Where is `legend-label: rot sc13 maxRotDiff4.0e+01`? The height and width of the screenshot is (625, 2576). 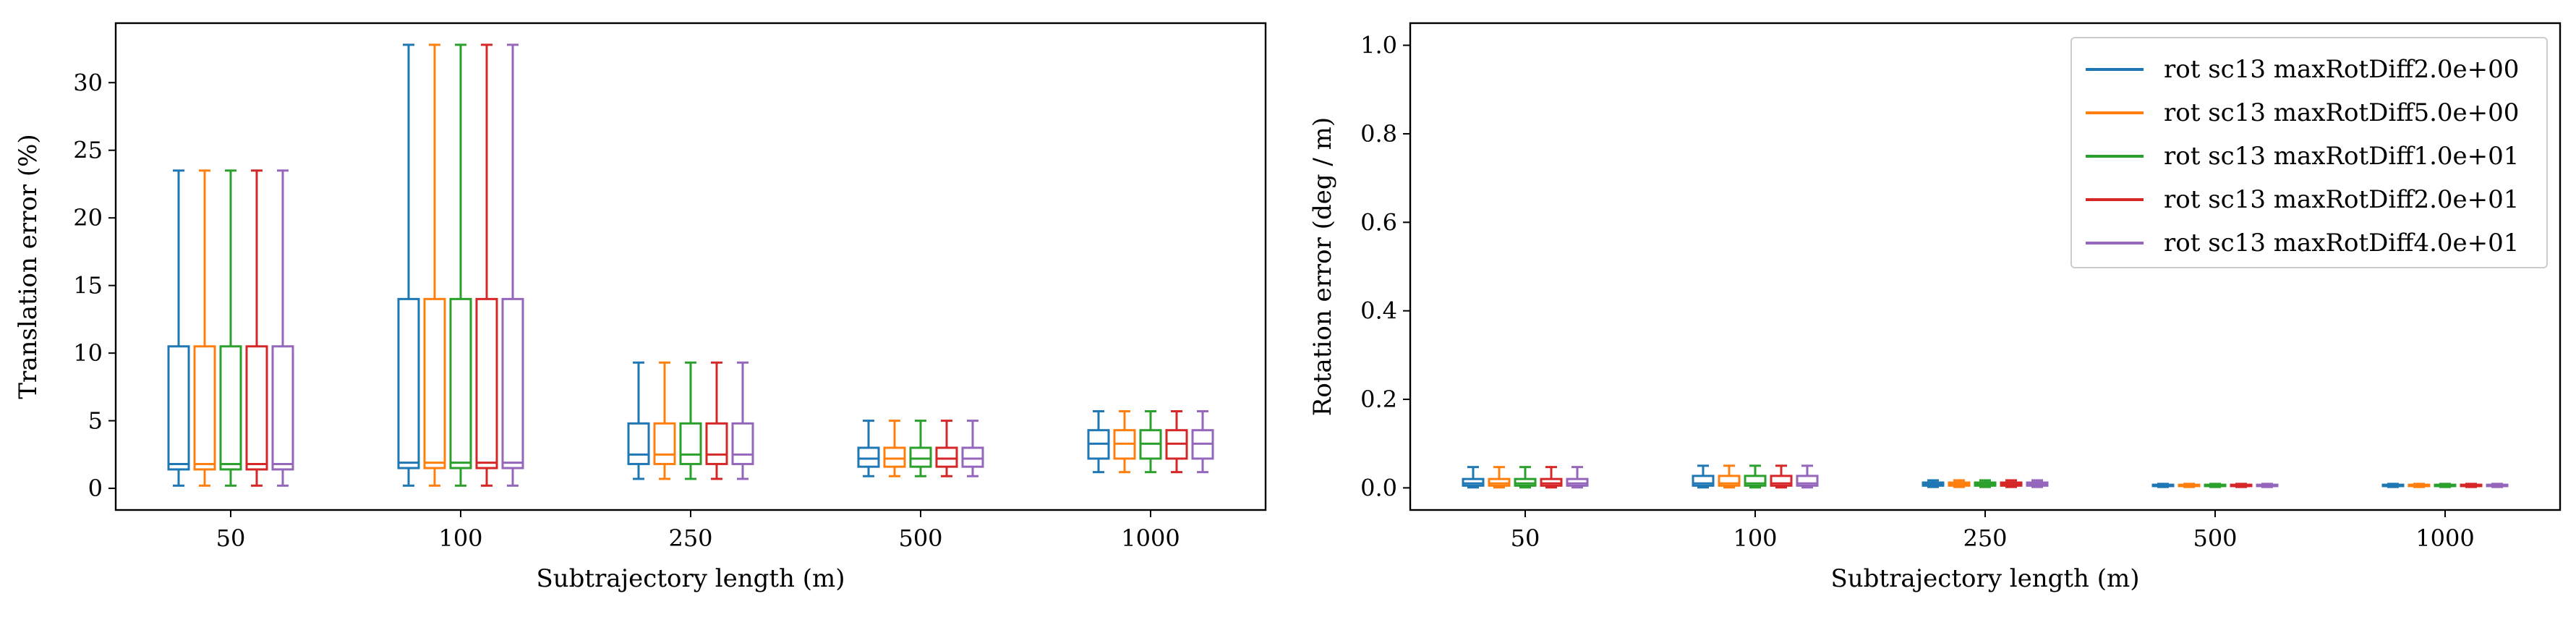
legend-label: rot sc13 maxRotDiff4.0e+01 is located at coordinates (2341, 244).